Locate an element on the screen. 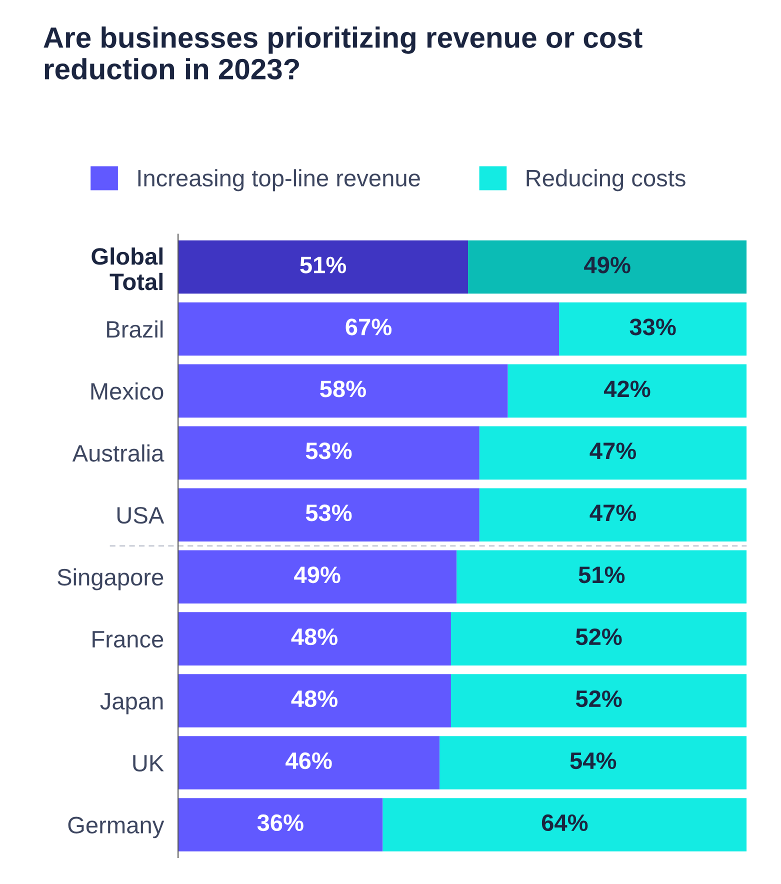  data-label: 46% is located at coordinates (309, 761).